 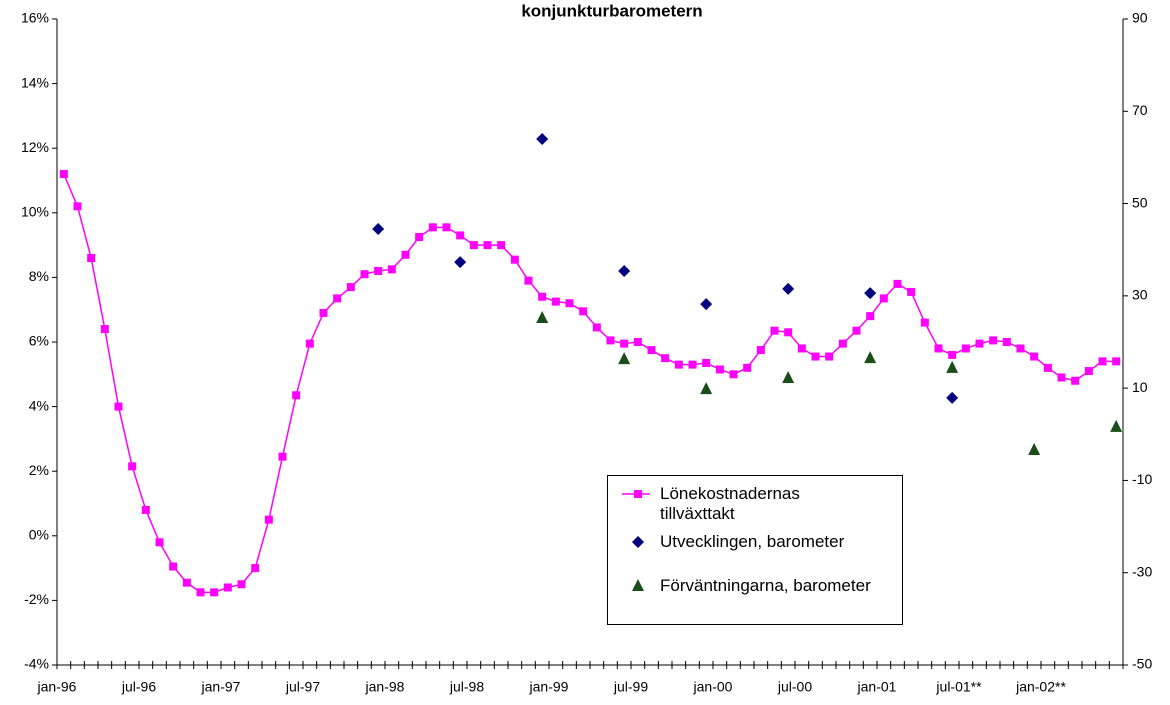 What do you see at coordinates (138, 687) in the screenshot?
I see `x-tick-label: jul-96` at bounding box center [138, 687].